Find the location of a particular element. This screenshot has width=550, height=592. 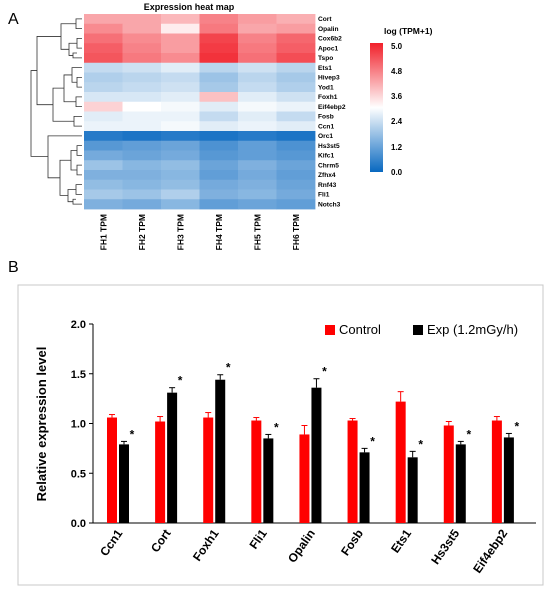

heatmap-row-label: Fosb is located at coordinates (326, 117).